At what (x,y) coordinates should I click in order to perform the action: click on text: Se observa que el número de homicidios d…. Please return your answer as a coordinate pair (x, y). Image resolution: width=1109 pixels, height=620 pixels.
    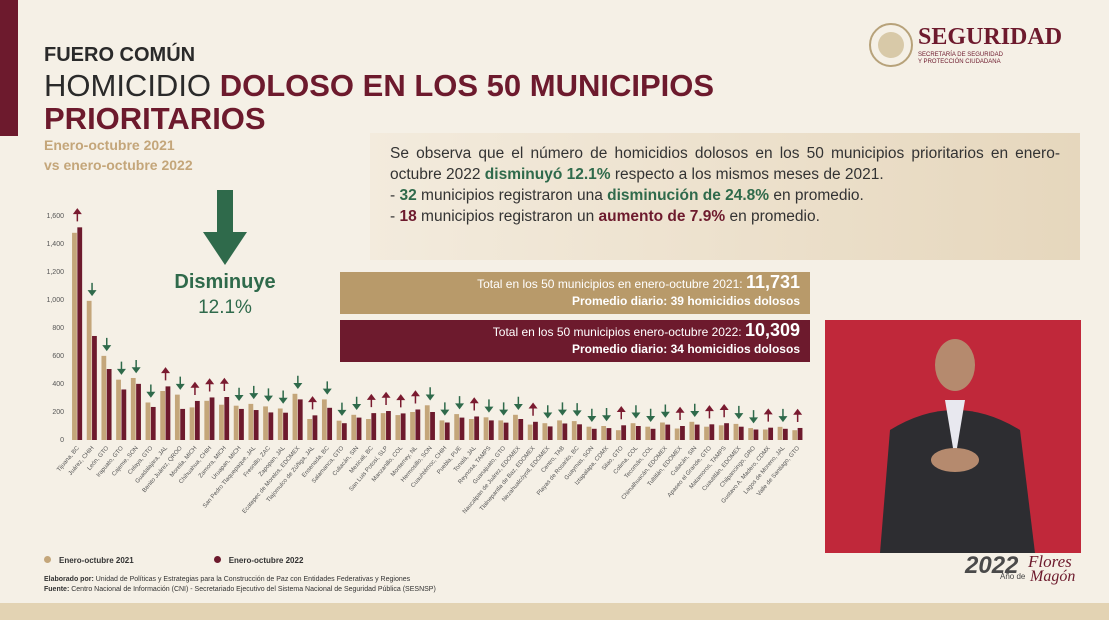
    Looking at the image, I should click on (725, 164).